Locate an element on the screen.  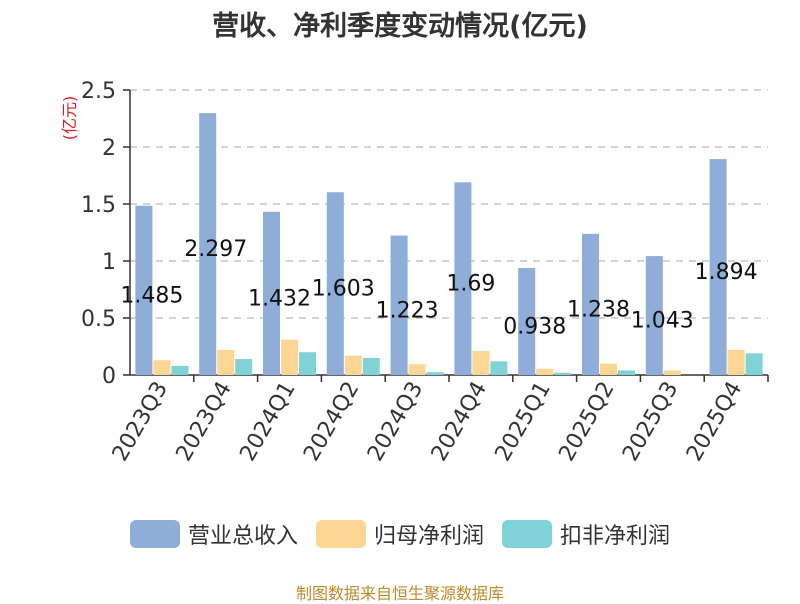
data-label-revenue: 1.238 is located at coordinates (598, 309).